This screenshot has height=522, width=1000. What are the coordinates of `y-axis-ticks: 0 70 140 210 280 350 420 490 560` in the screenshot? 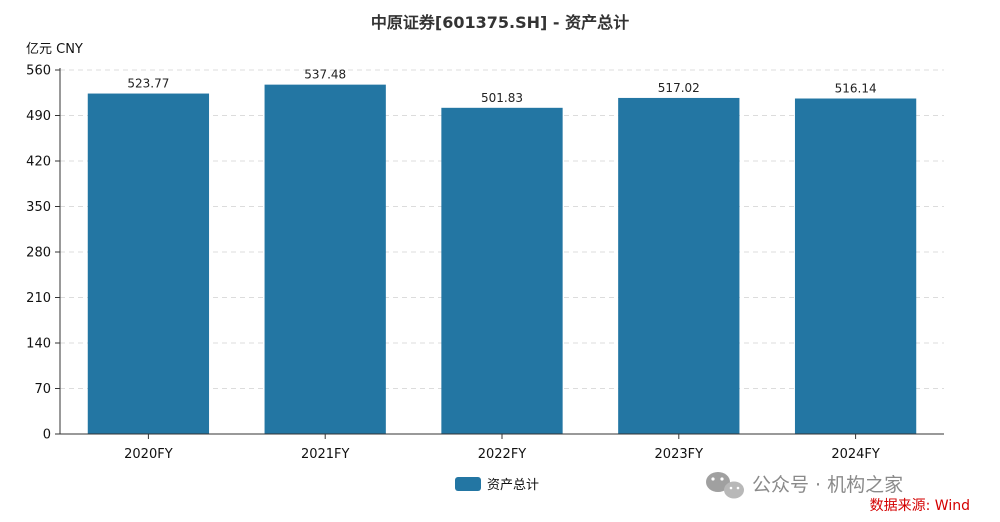 It's located at (43, 253).